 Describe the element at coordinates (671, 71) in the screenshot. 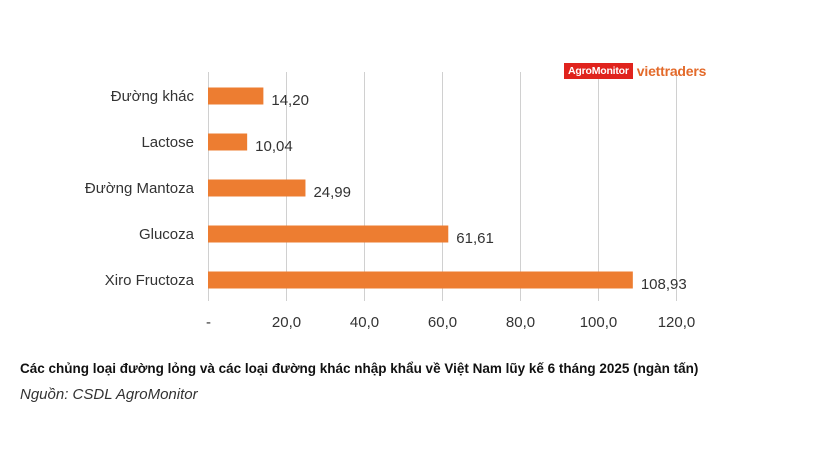

I see `logo-viettraders: viettraders` at that location.